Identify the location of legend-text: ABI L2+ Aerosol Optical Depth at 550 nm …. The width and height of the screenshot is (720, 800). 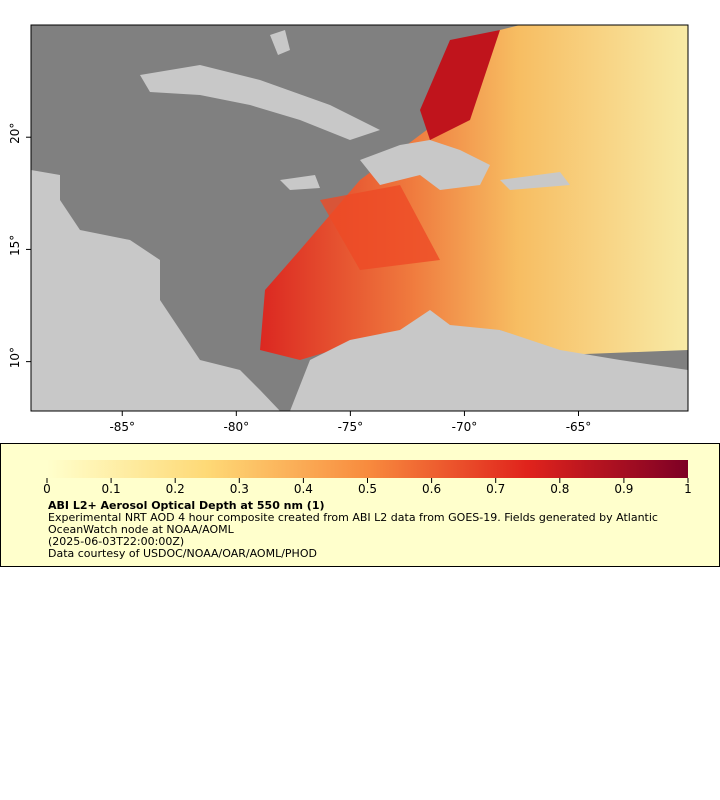
(368, 530).